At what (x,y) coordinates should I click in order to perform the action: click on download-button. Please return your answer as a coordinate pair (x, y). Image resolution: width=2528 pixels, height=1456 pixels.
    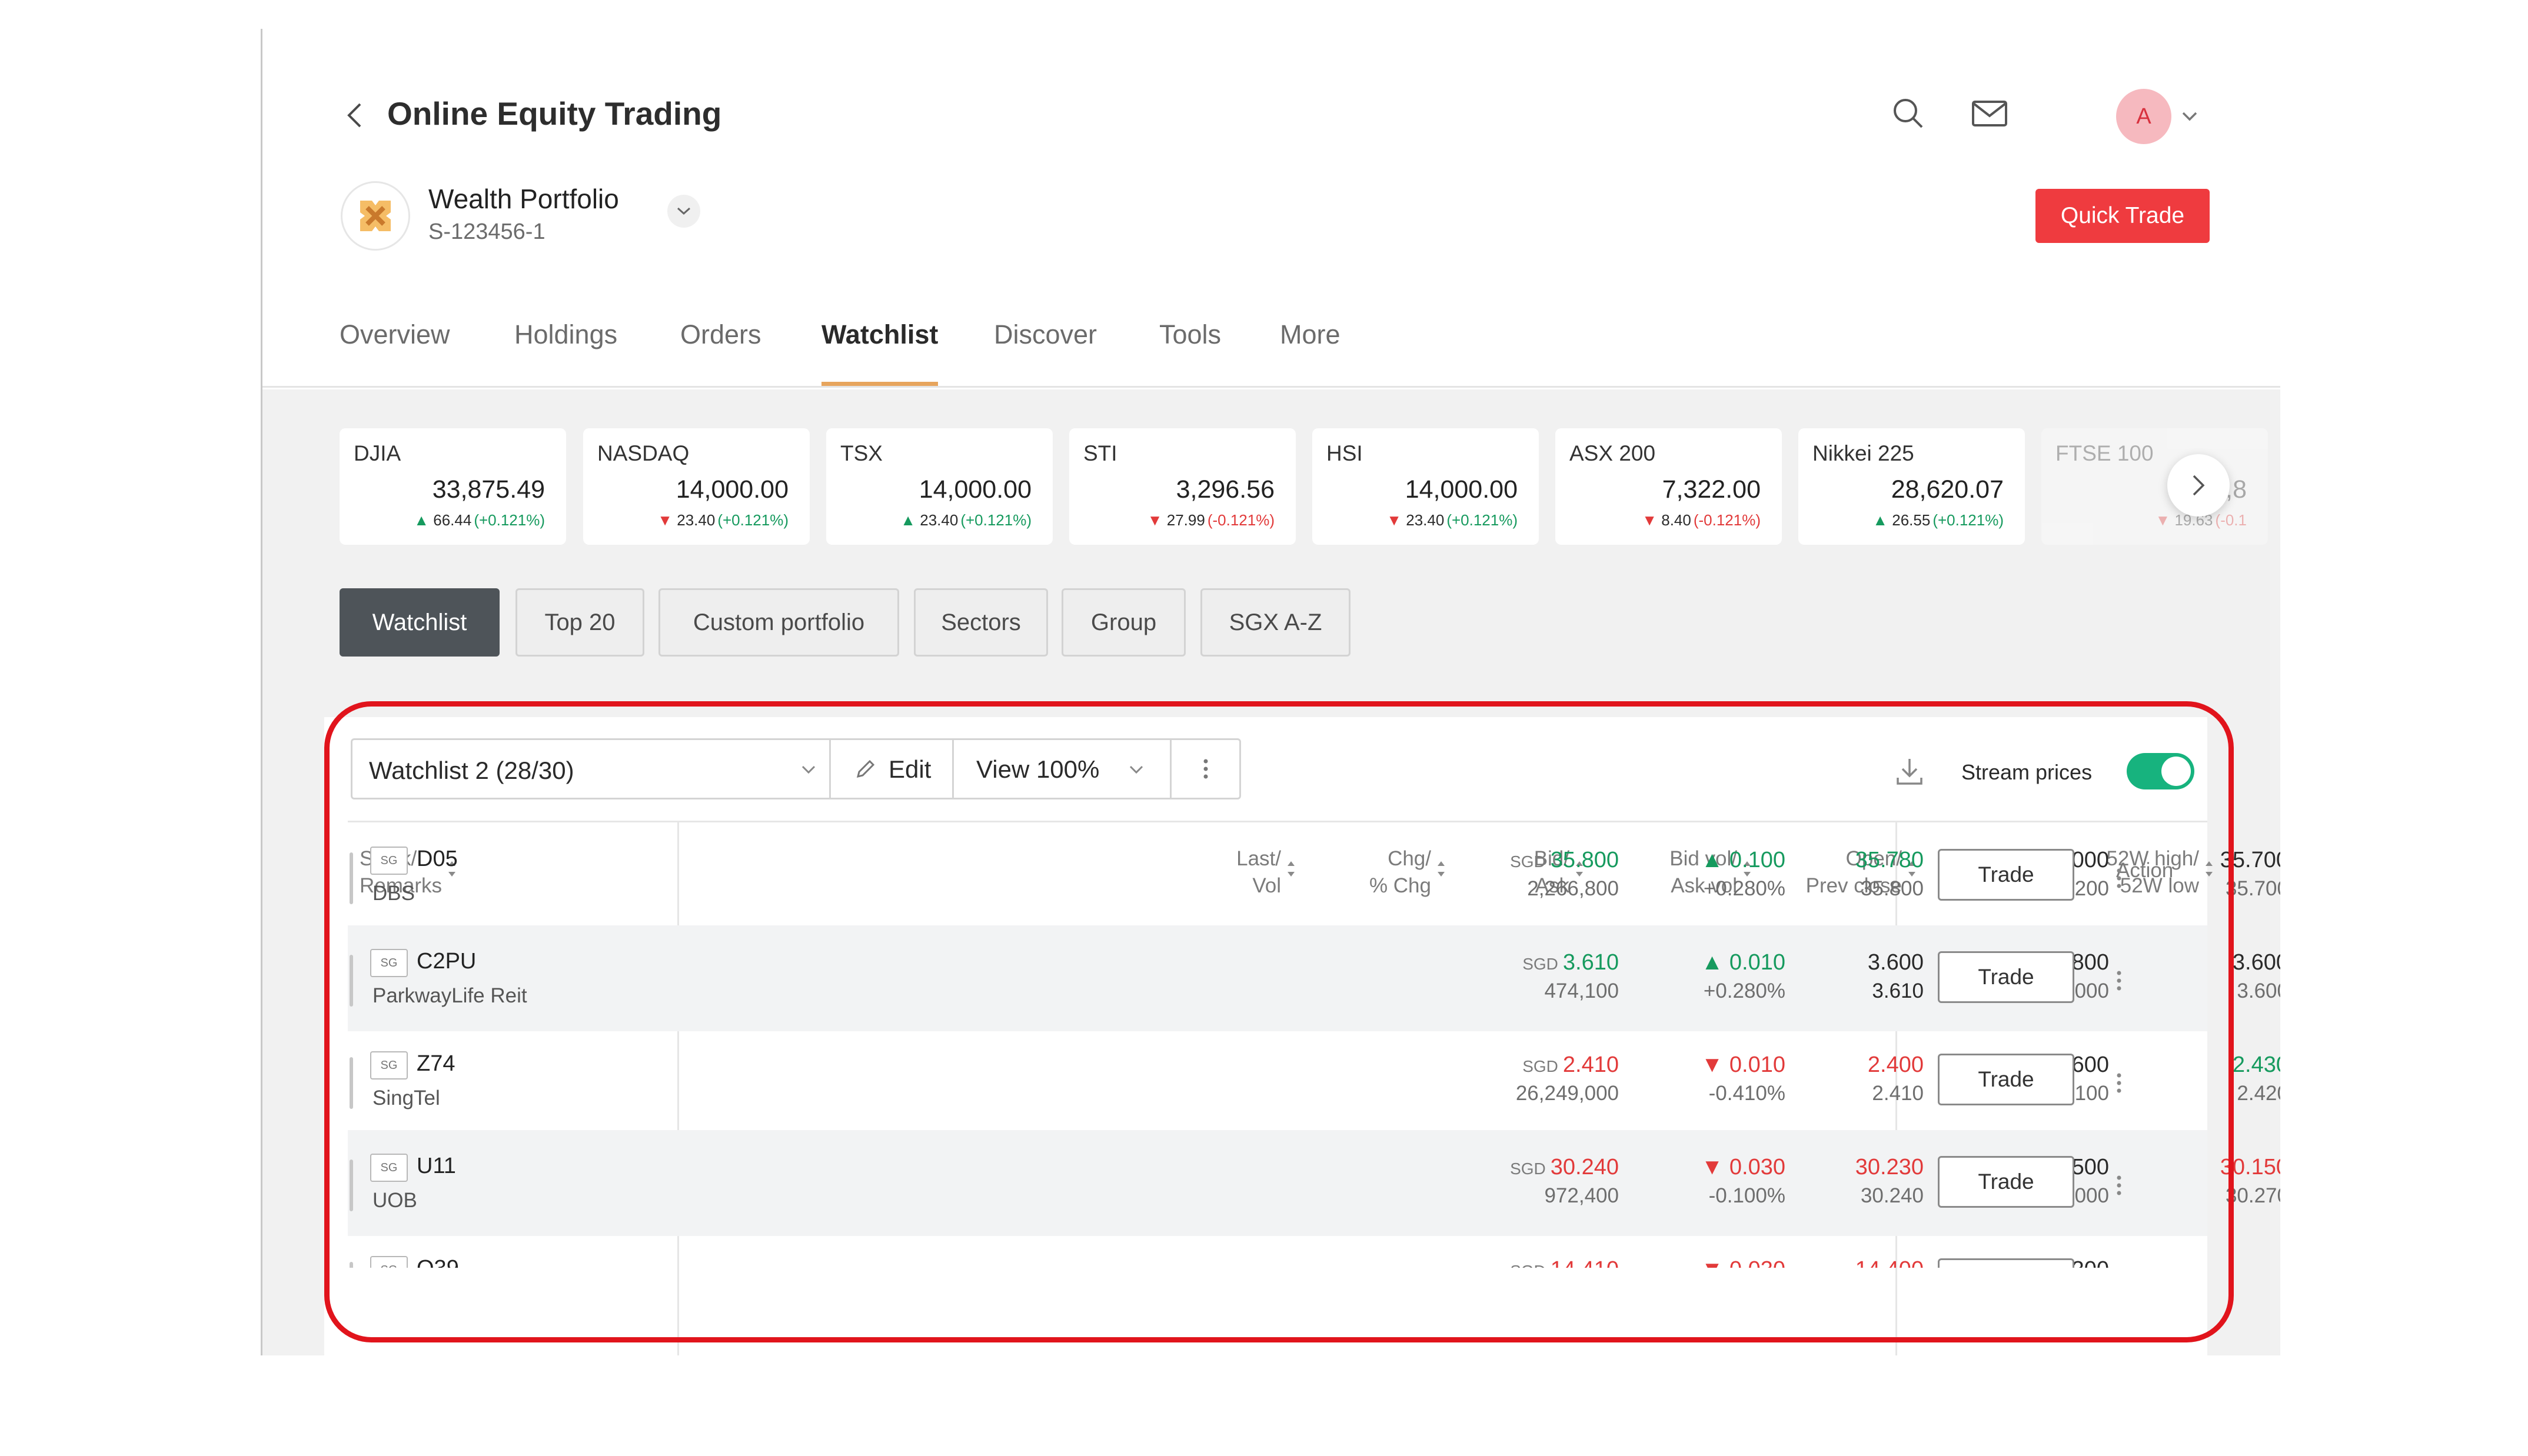
    Looking at the image, I should click on (1909, 771).